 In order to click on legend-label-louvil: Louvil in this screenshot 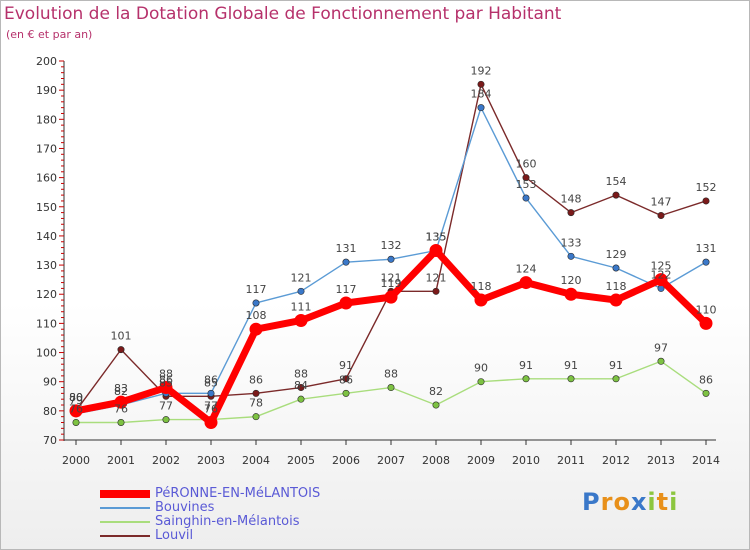, I will do `click(174, 535)`.